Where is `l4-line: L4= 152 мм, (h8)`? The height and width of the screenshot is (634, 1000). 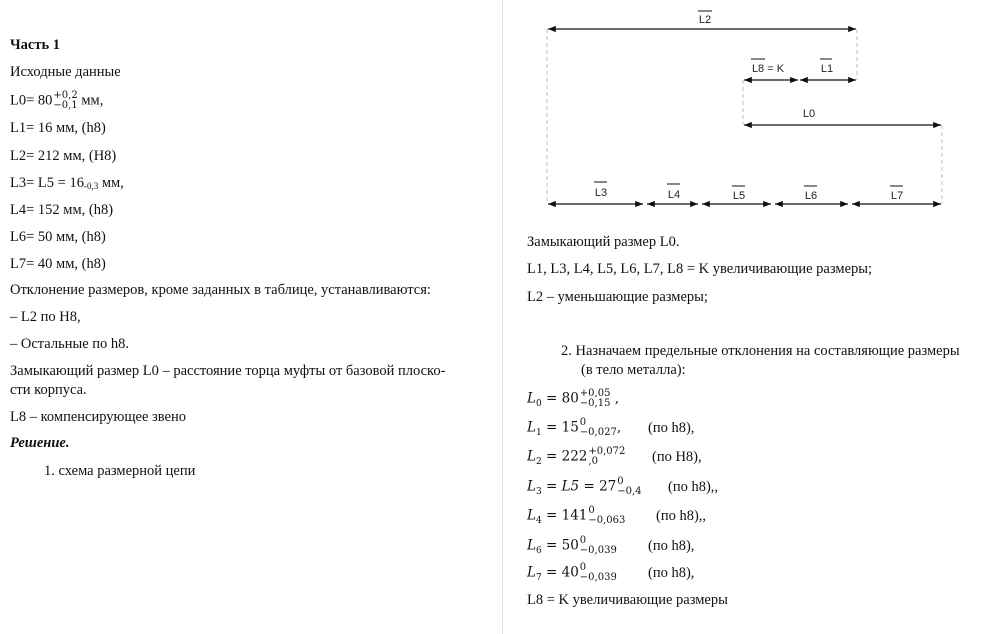 l4-line: L4= 152 мм, (h8) is located at coordinates (62, 210).